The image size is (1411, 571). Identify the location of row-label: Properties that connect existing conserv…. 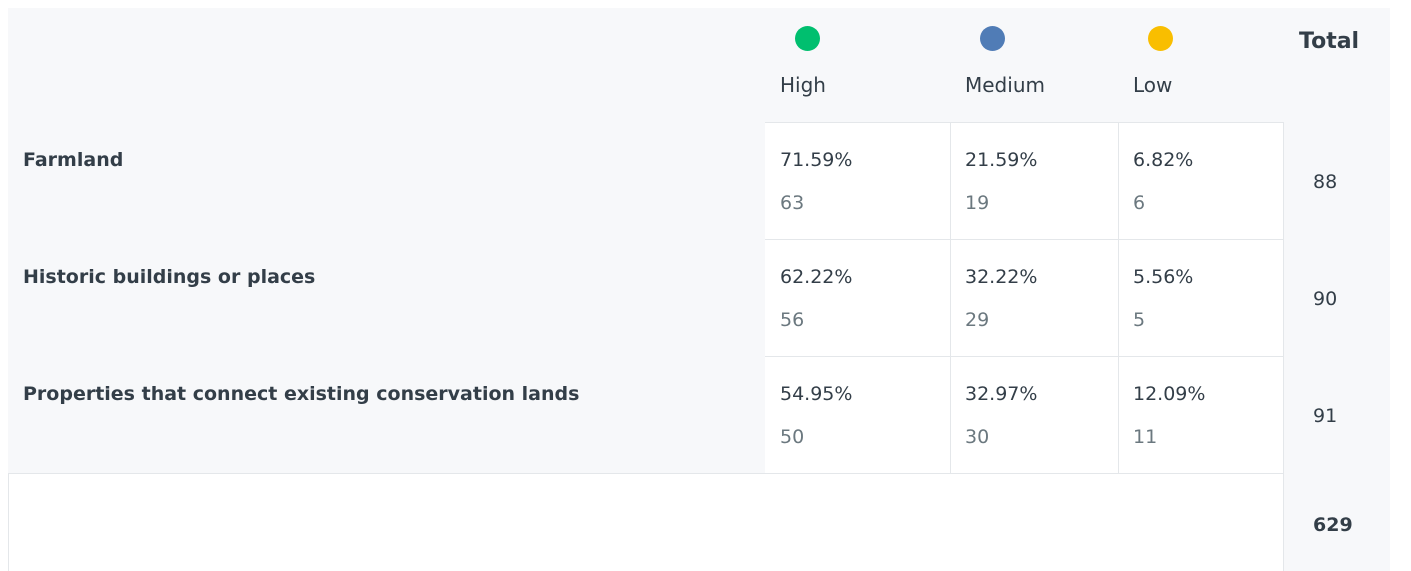
(301, 394).